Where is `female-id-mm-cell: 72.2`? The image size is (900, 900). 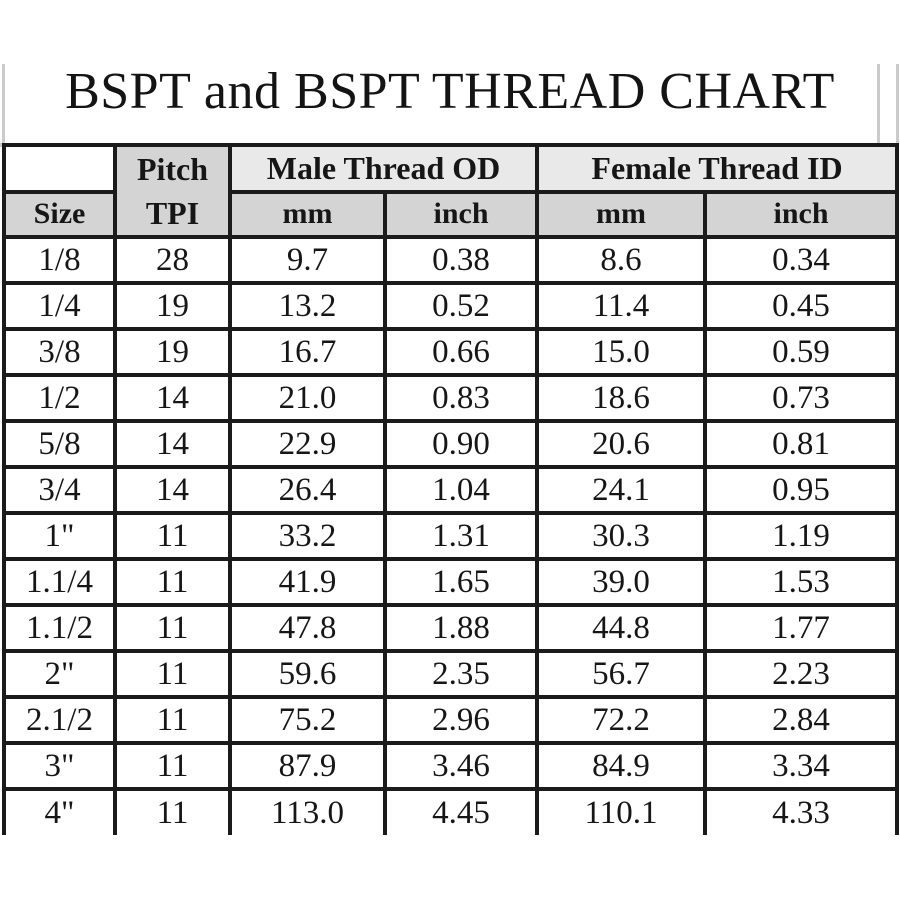
female-id-mm-cell: 72.2 is located at coordinates (621, 720).